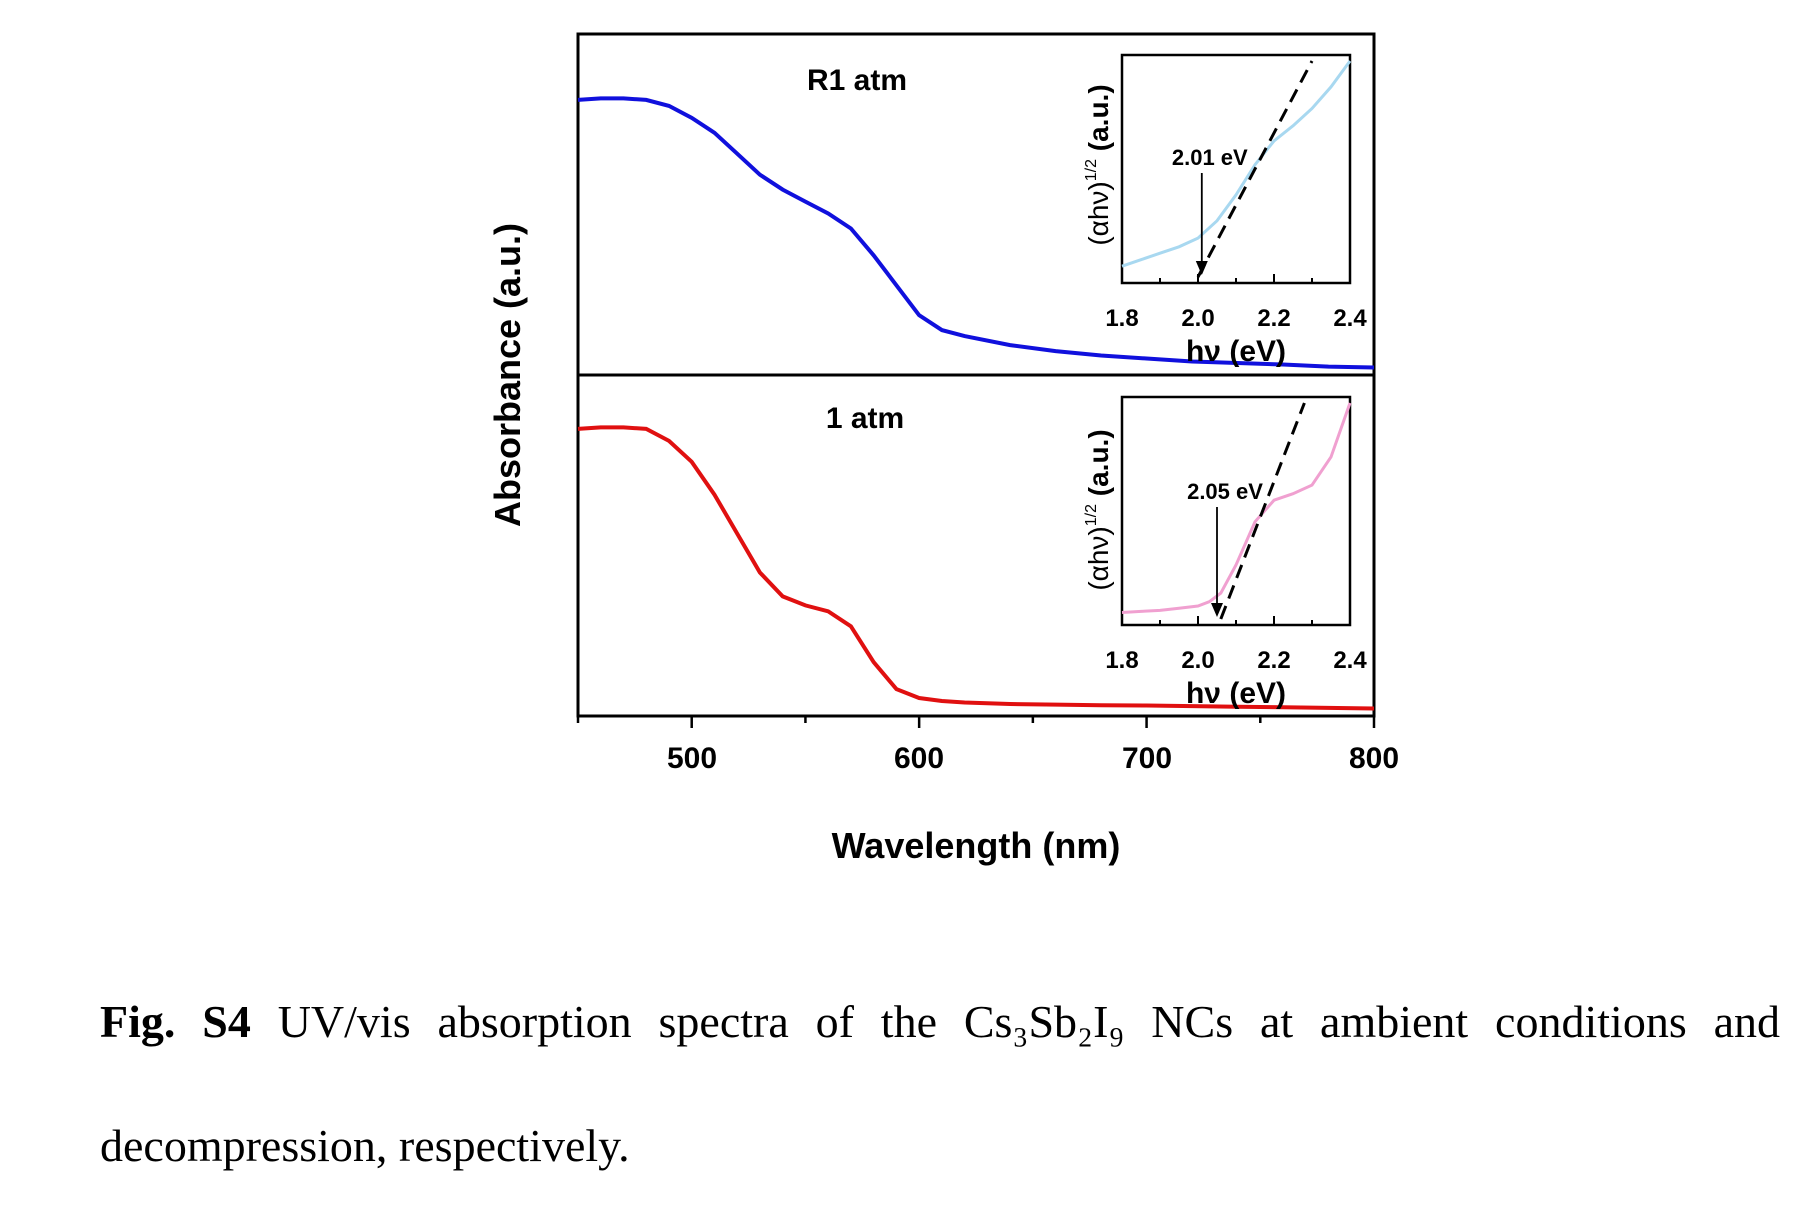 This screenshot has height=1208, width=1799. What do you see at coordinates (507, 375) in the screenshot?
I see `y-axis-label: Absorbance (a.u.)` at bounding box center [507, 375].